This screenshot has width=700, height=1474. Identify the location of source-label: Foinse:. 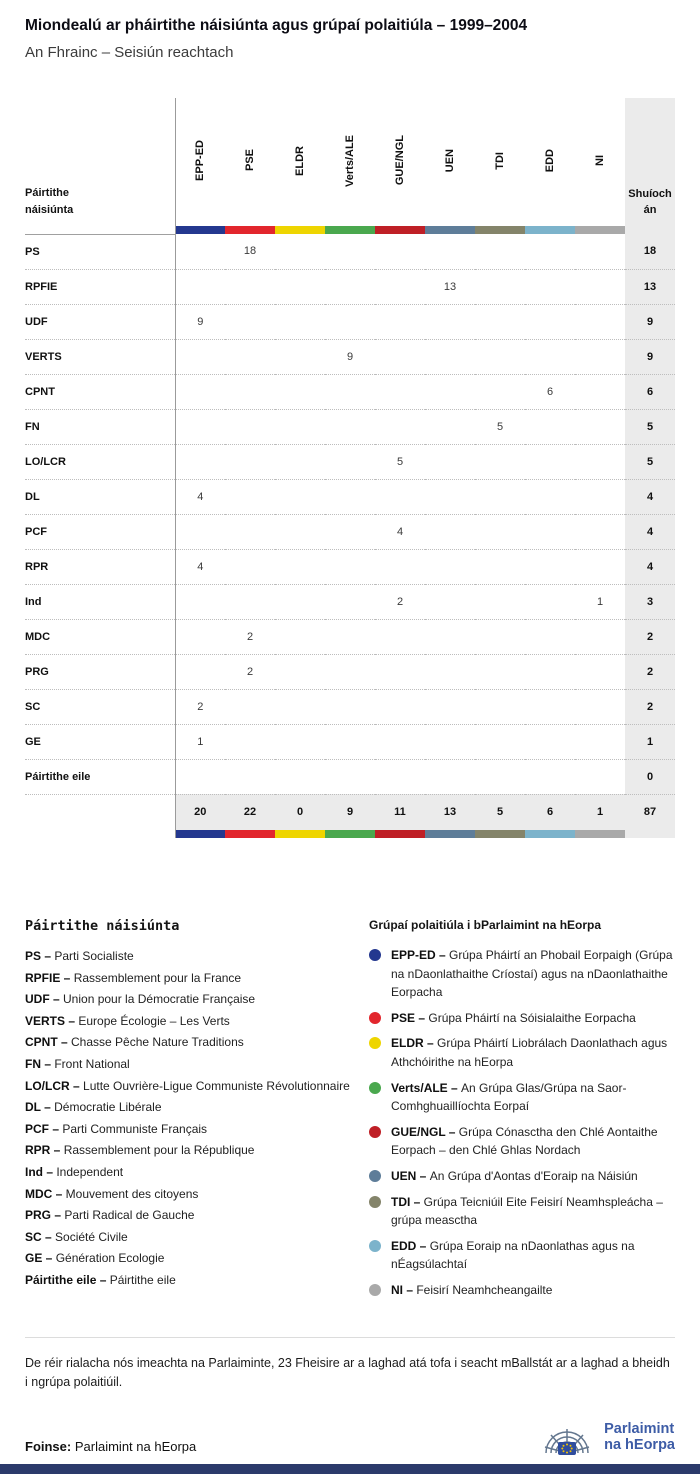
(48, 1447).